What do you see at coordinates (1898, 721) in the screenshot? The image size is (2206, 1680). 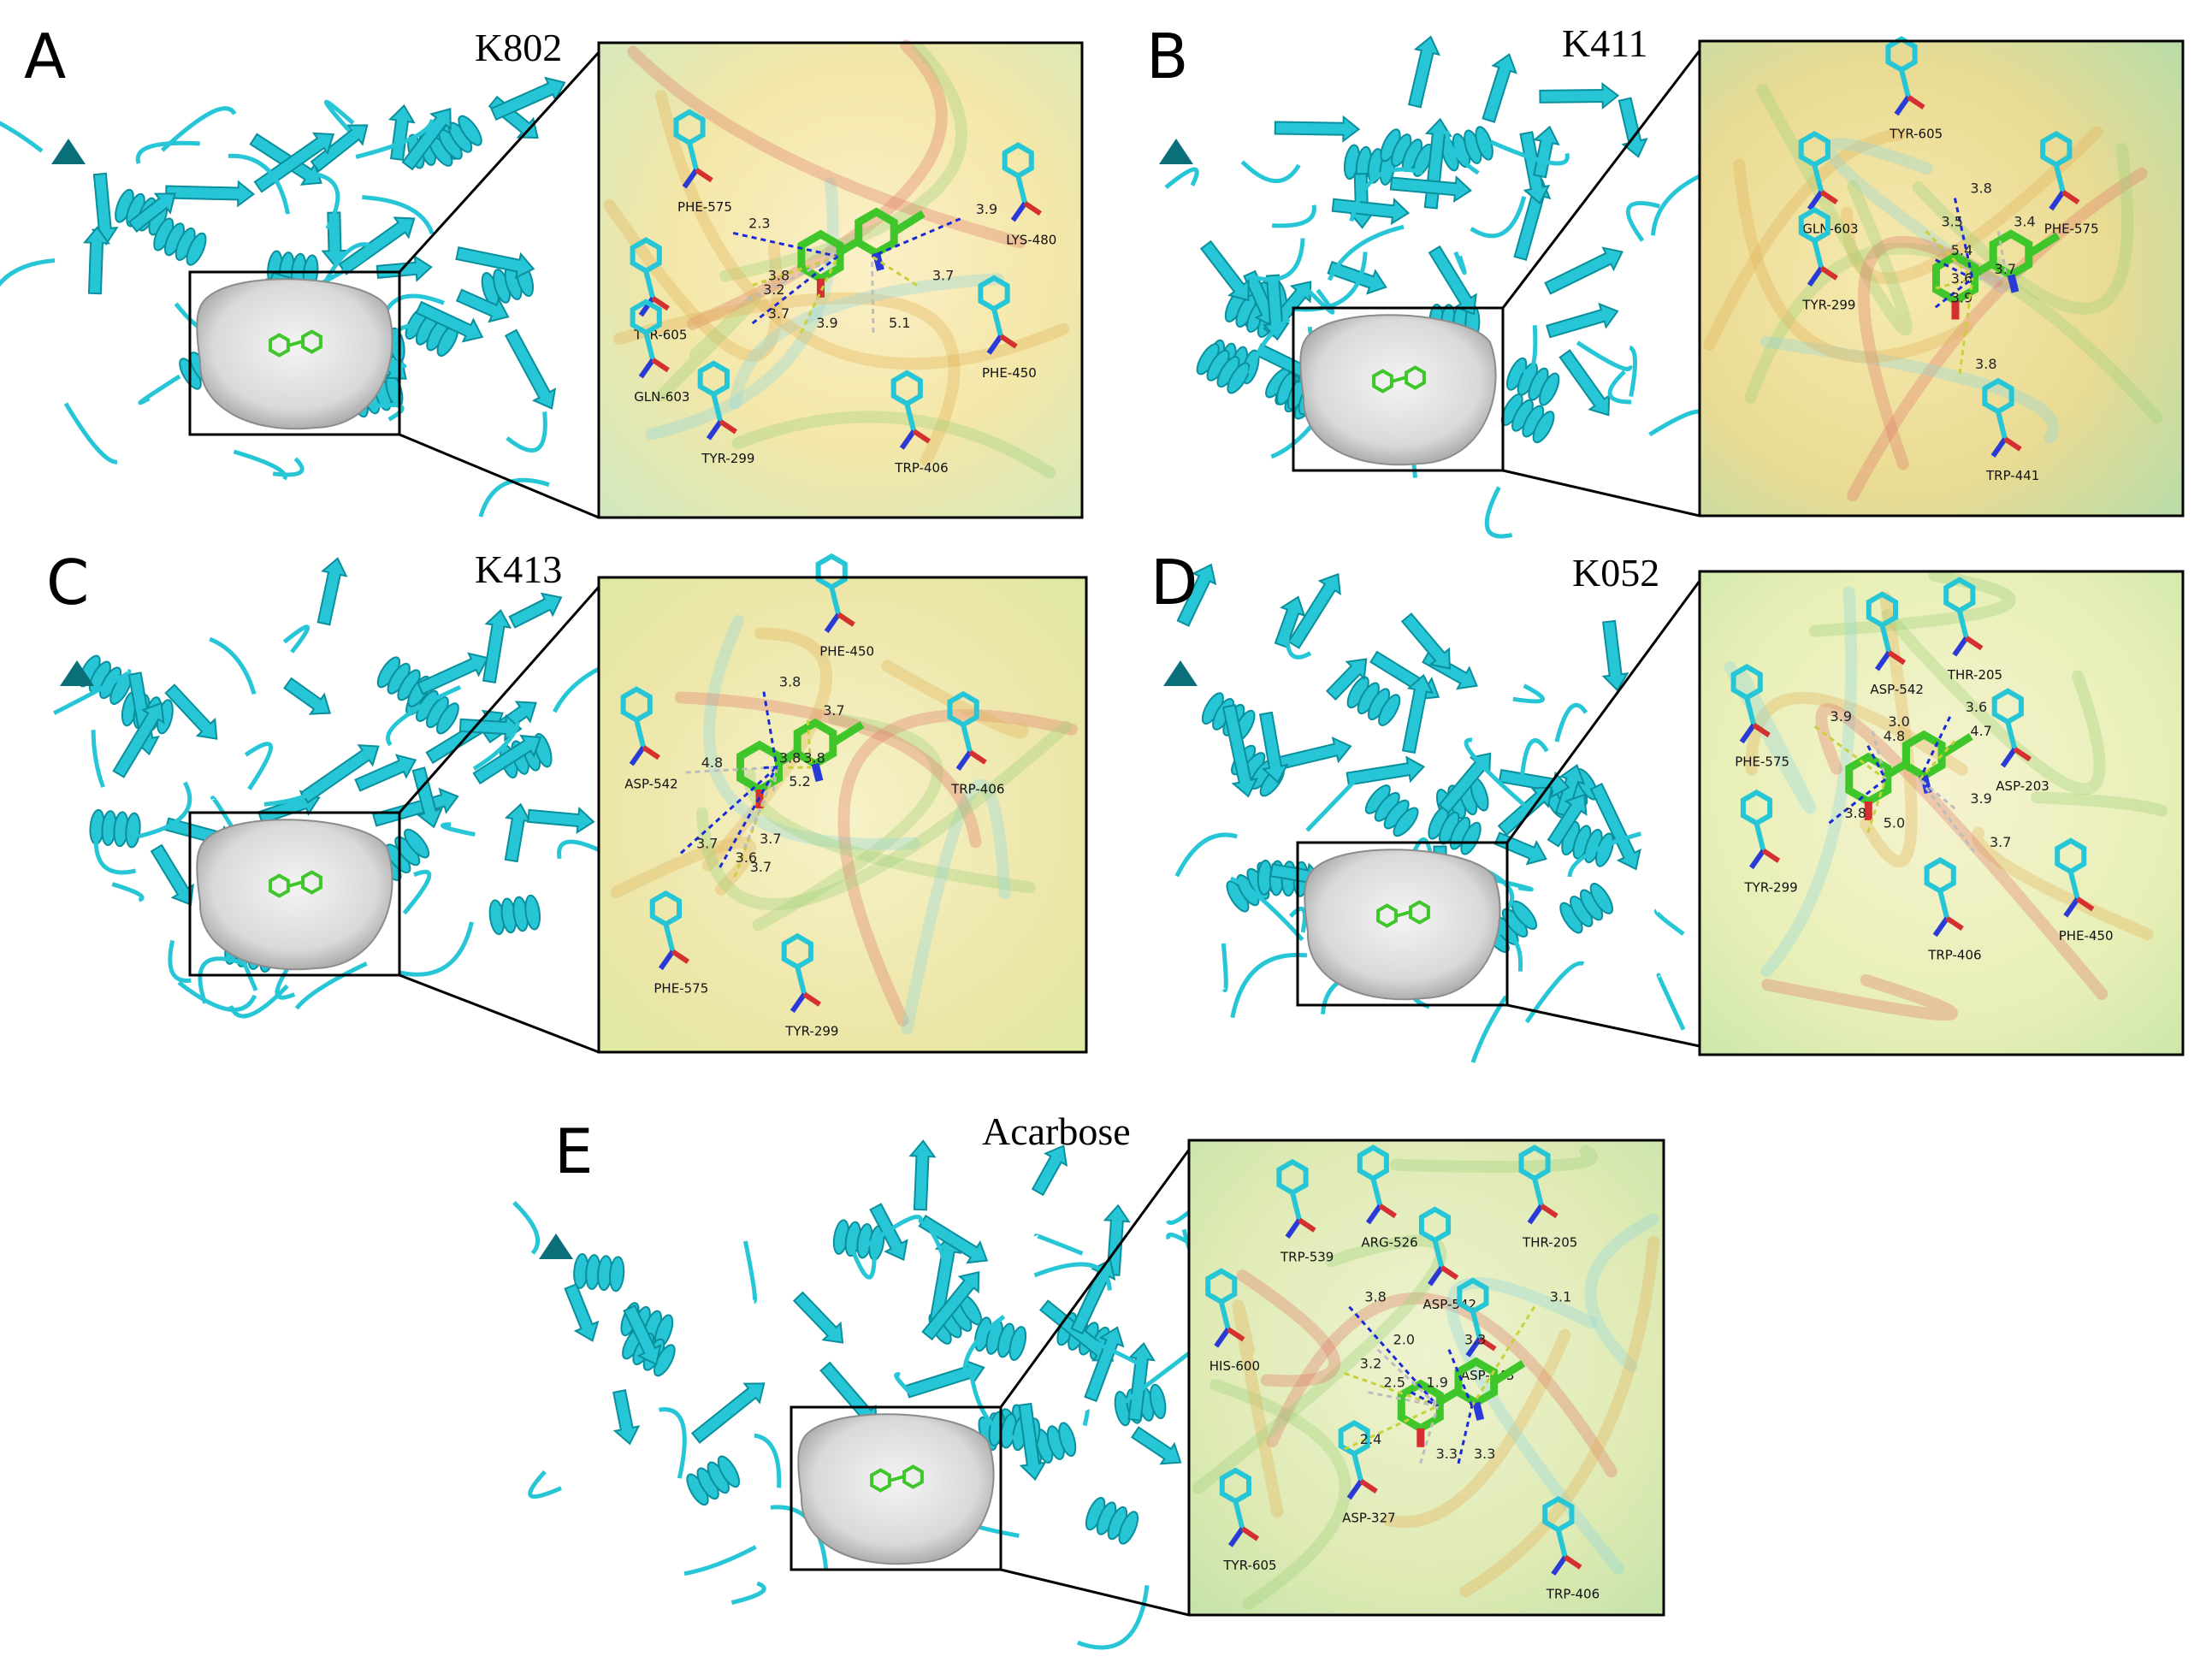 I see `distance-label: 3.0` at bounding box center [1898, 721].